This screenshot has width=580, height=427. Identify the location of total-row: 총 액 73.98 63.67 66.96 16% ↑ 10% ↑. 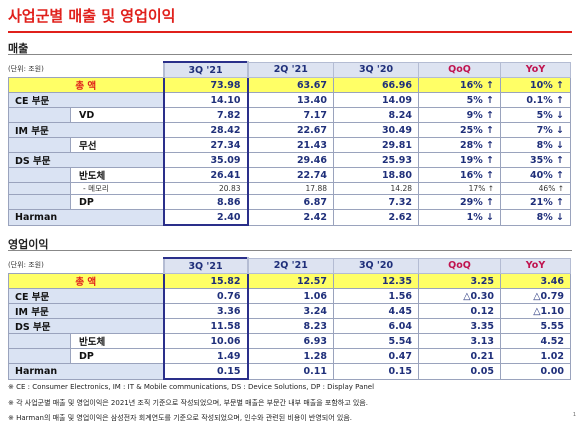
(289, 85).